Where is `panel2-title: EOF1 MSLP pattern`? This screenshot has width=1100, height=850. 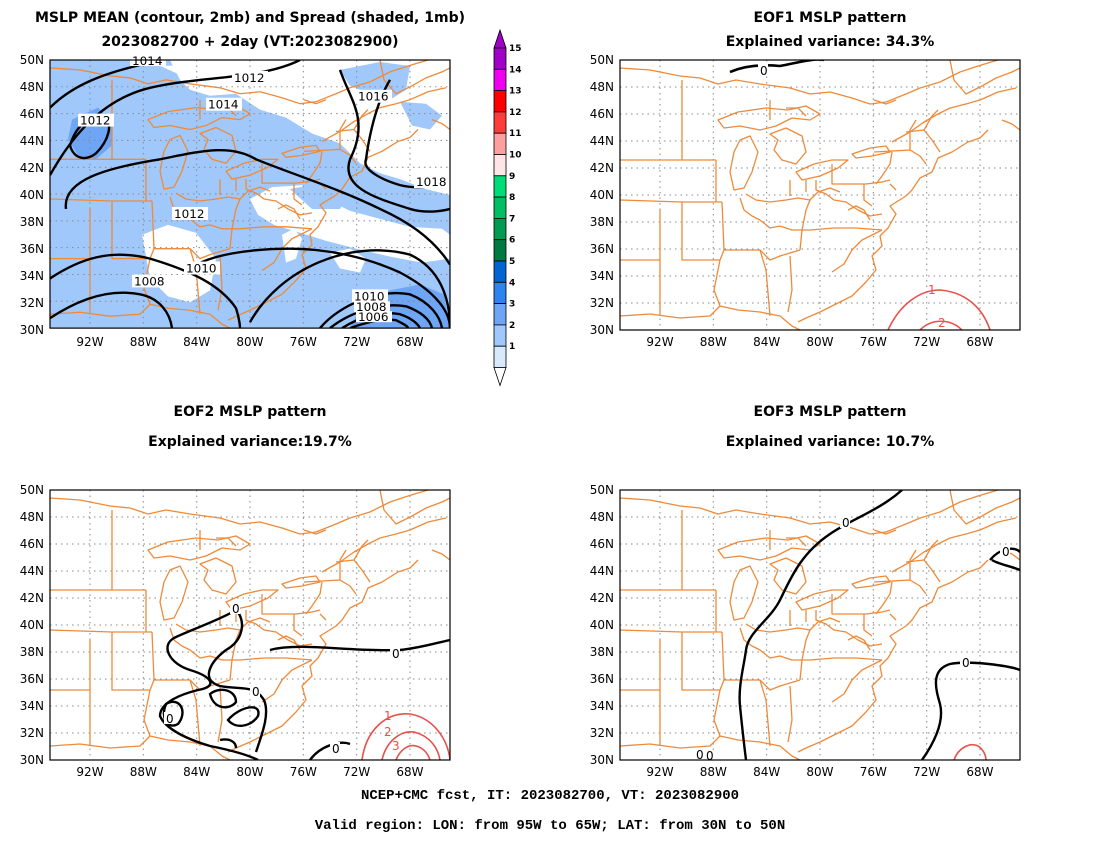
panel2-title: EOF1 MSLP pattern is located at coordinates (830, 18).